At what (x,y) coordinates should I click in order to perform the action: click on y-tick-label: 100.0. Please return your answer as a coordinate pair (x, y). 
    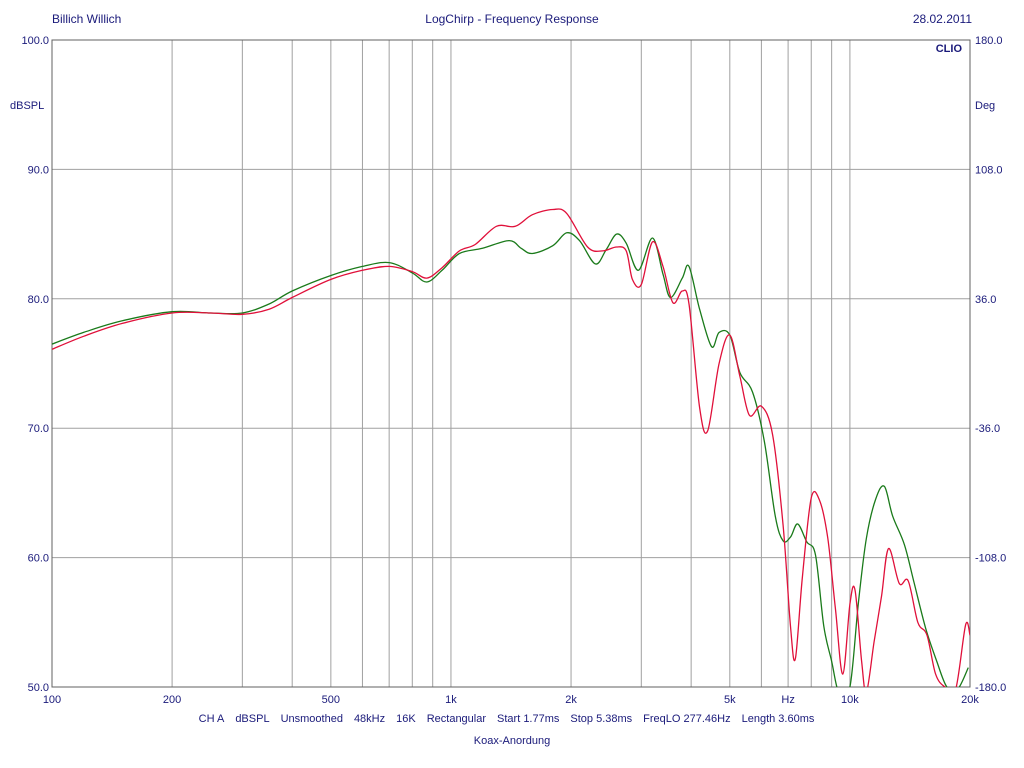
    Looking at the image, I should click on (35, 41).